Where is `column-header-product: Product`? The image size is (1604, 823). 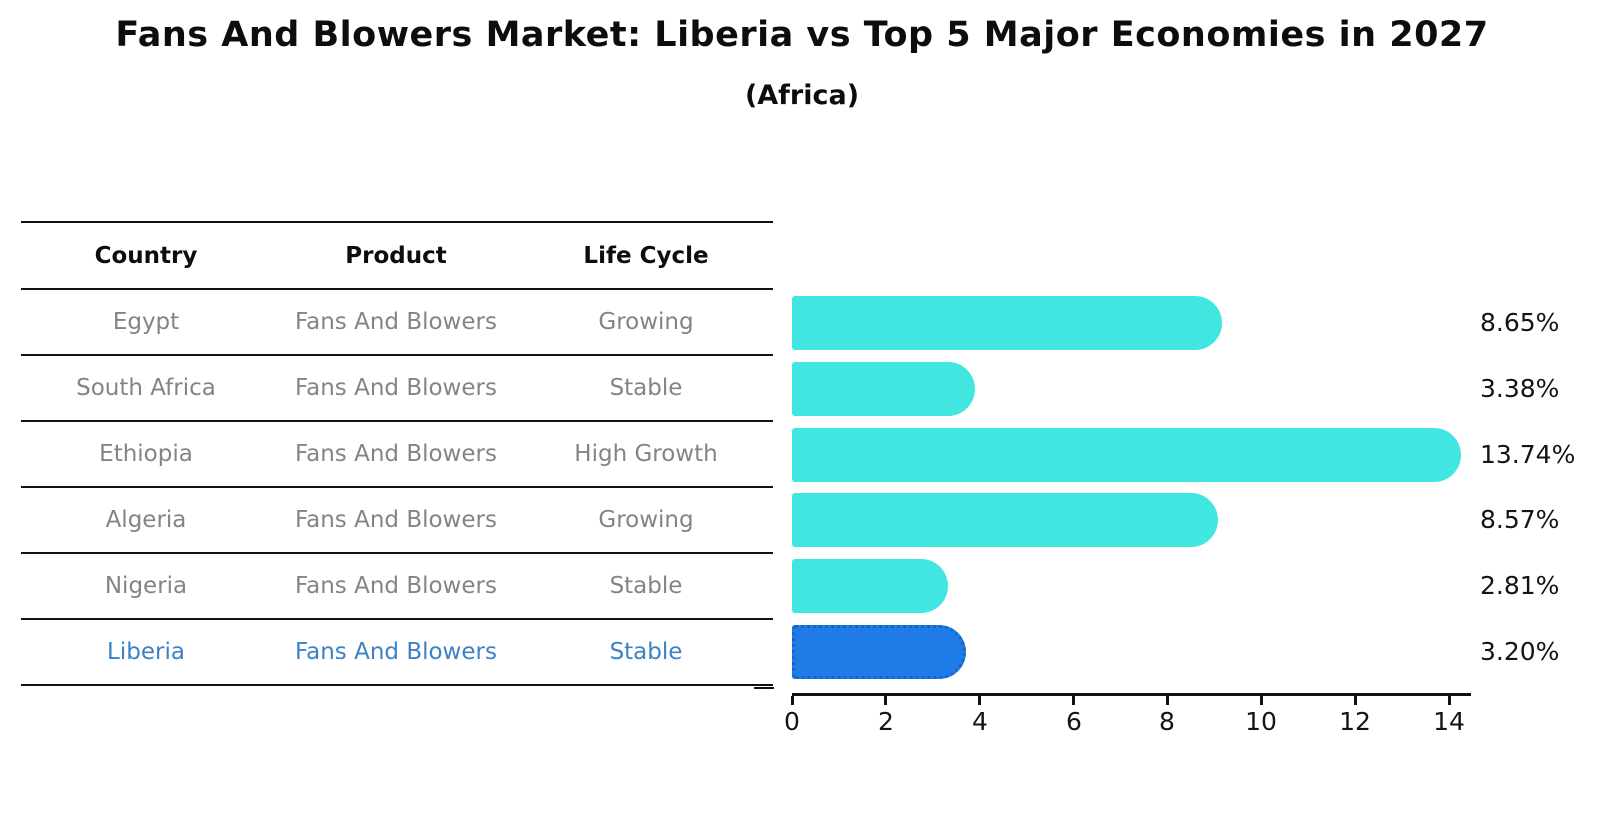 column-header-product: Product is located at coordinates (396, 255).